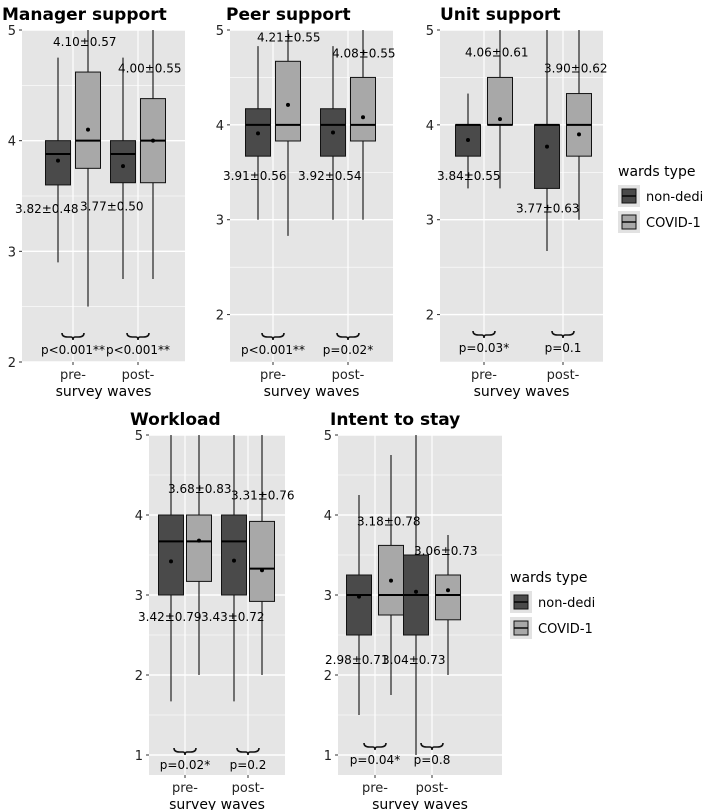 The height and width of the screenshot is (810, 709). What do you see at coordinates (521, 196) in the screenshot?
I see `plot-background` at bounding box center [521, 196].